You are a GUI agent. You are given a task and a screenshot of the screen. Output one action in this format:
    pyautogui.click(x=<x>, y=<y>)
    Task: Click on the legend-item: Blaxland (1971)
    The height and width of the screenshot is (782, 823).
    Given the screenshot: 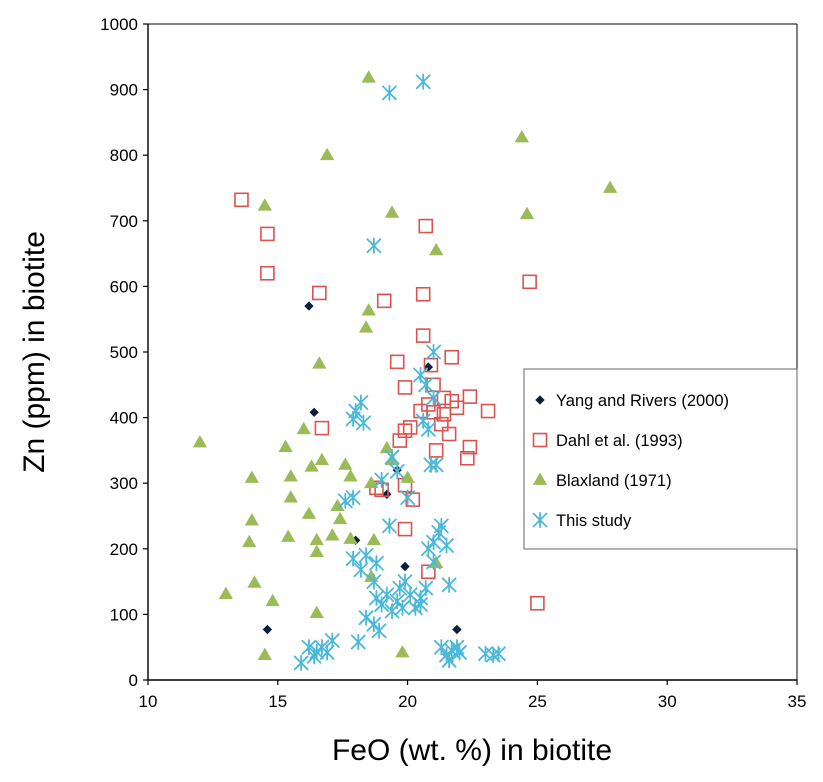 What is the action you would take?
    pyautogui.click(x=602, y=481)
    